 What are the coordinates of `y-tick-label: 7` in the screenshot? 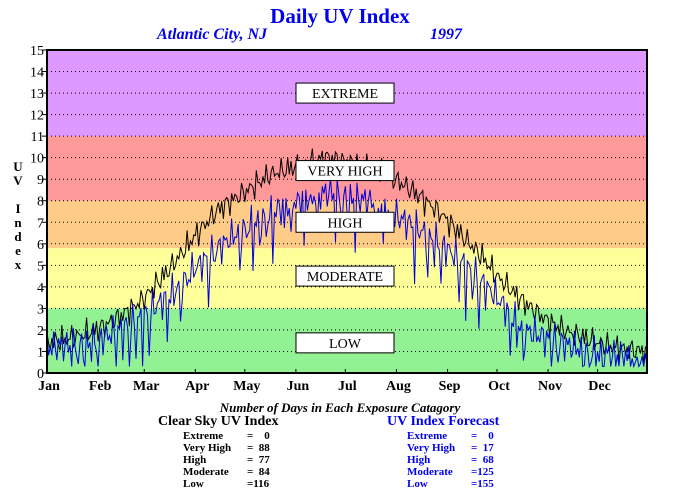 It's located at (40, 223).